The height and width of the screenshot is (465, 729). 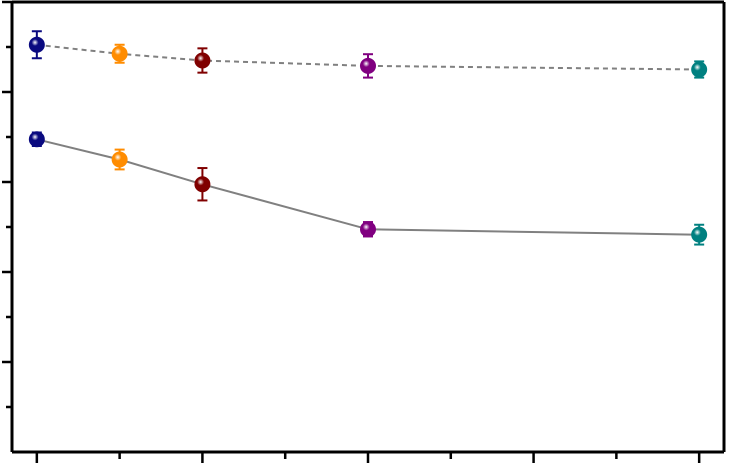 I want to click on data-point-s1-p2, so click(x=119, y=53).